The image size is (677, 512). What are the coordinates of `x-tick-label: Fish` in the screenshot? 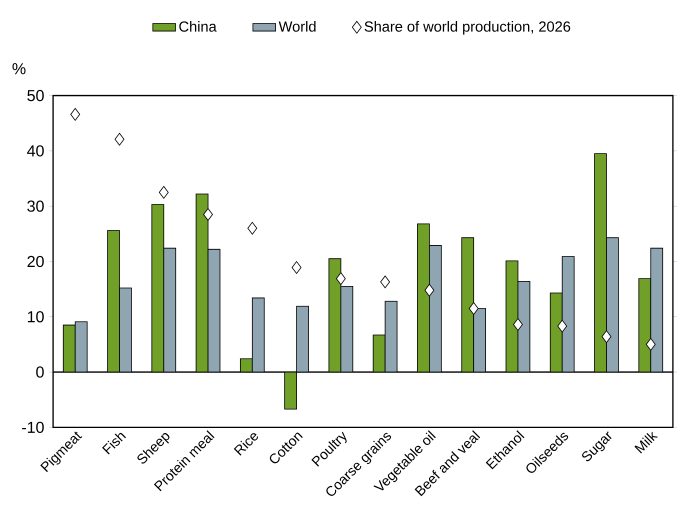 It's located at (114, 443).